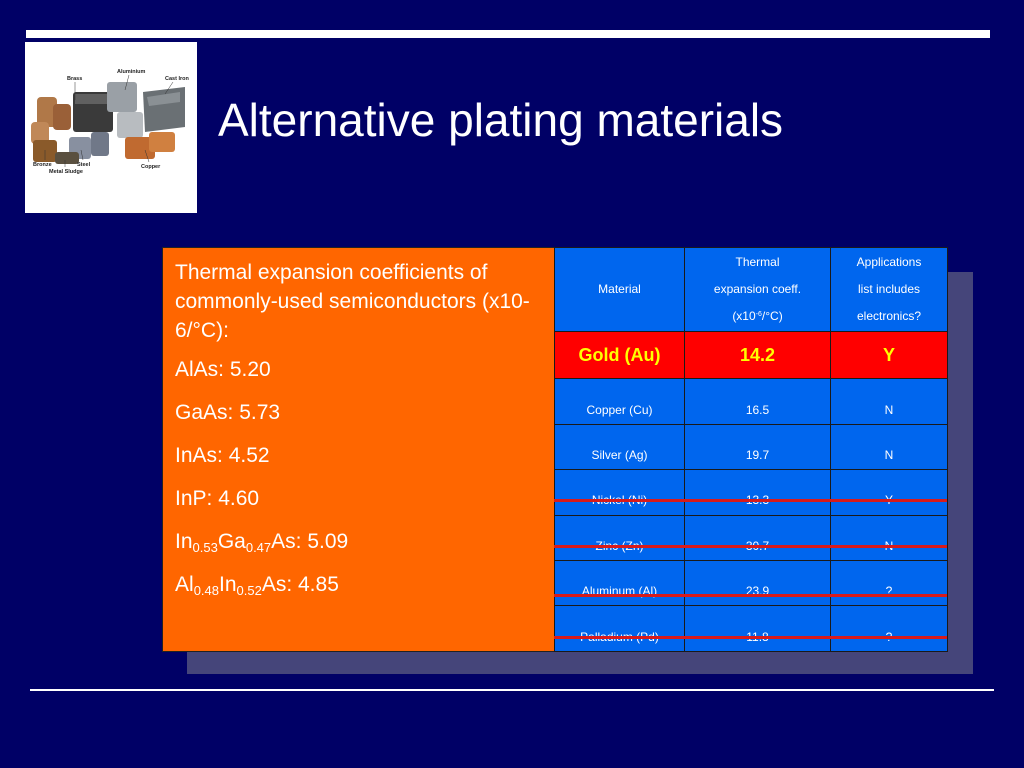 This screenshot has height=768, width=1024. I want to click on cell-material: Copper (Cu), so click(619, 401).